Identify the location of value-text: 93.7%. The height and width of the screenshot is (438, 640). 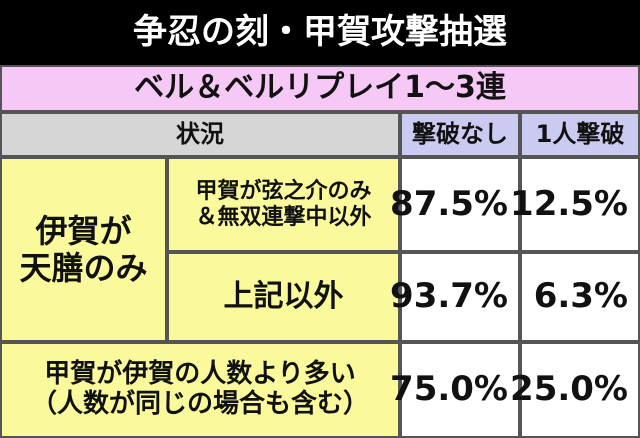
(449, 296).